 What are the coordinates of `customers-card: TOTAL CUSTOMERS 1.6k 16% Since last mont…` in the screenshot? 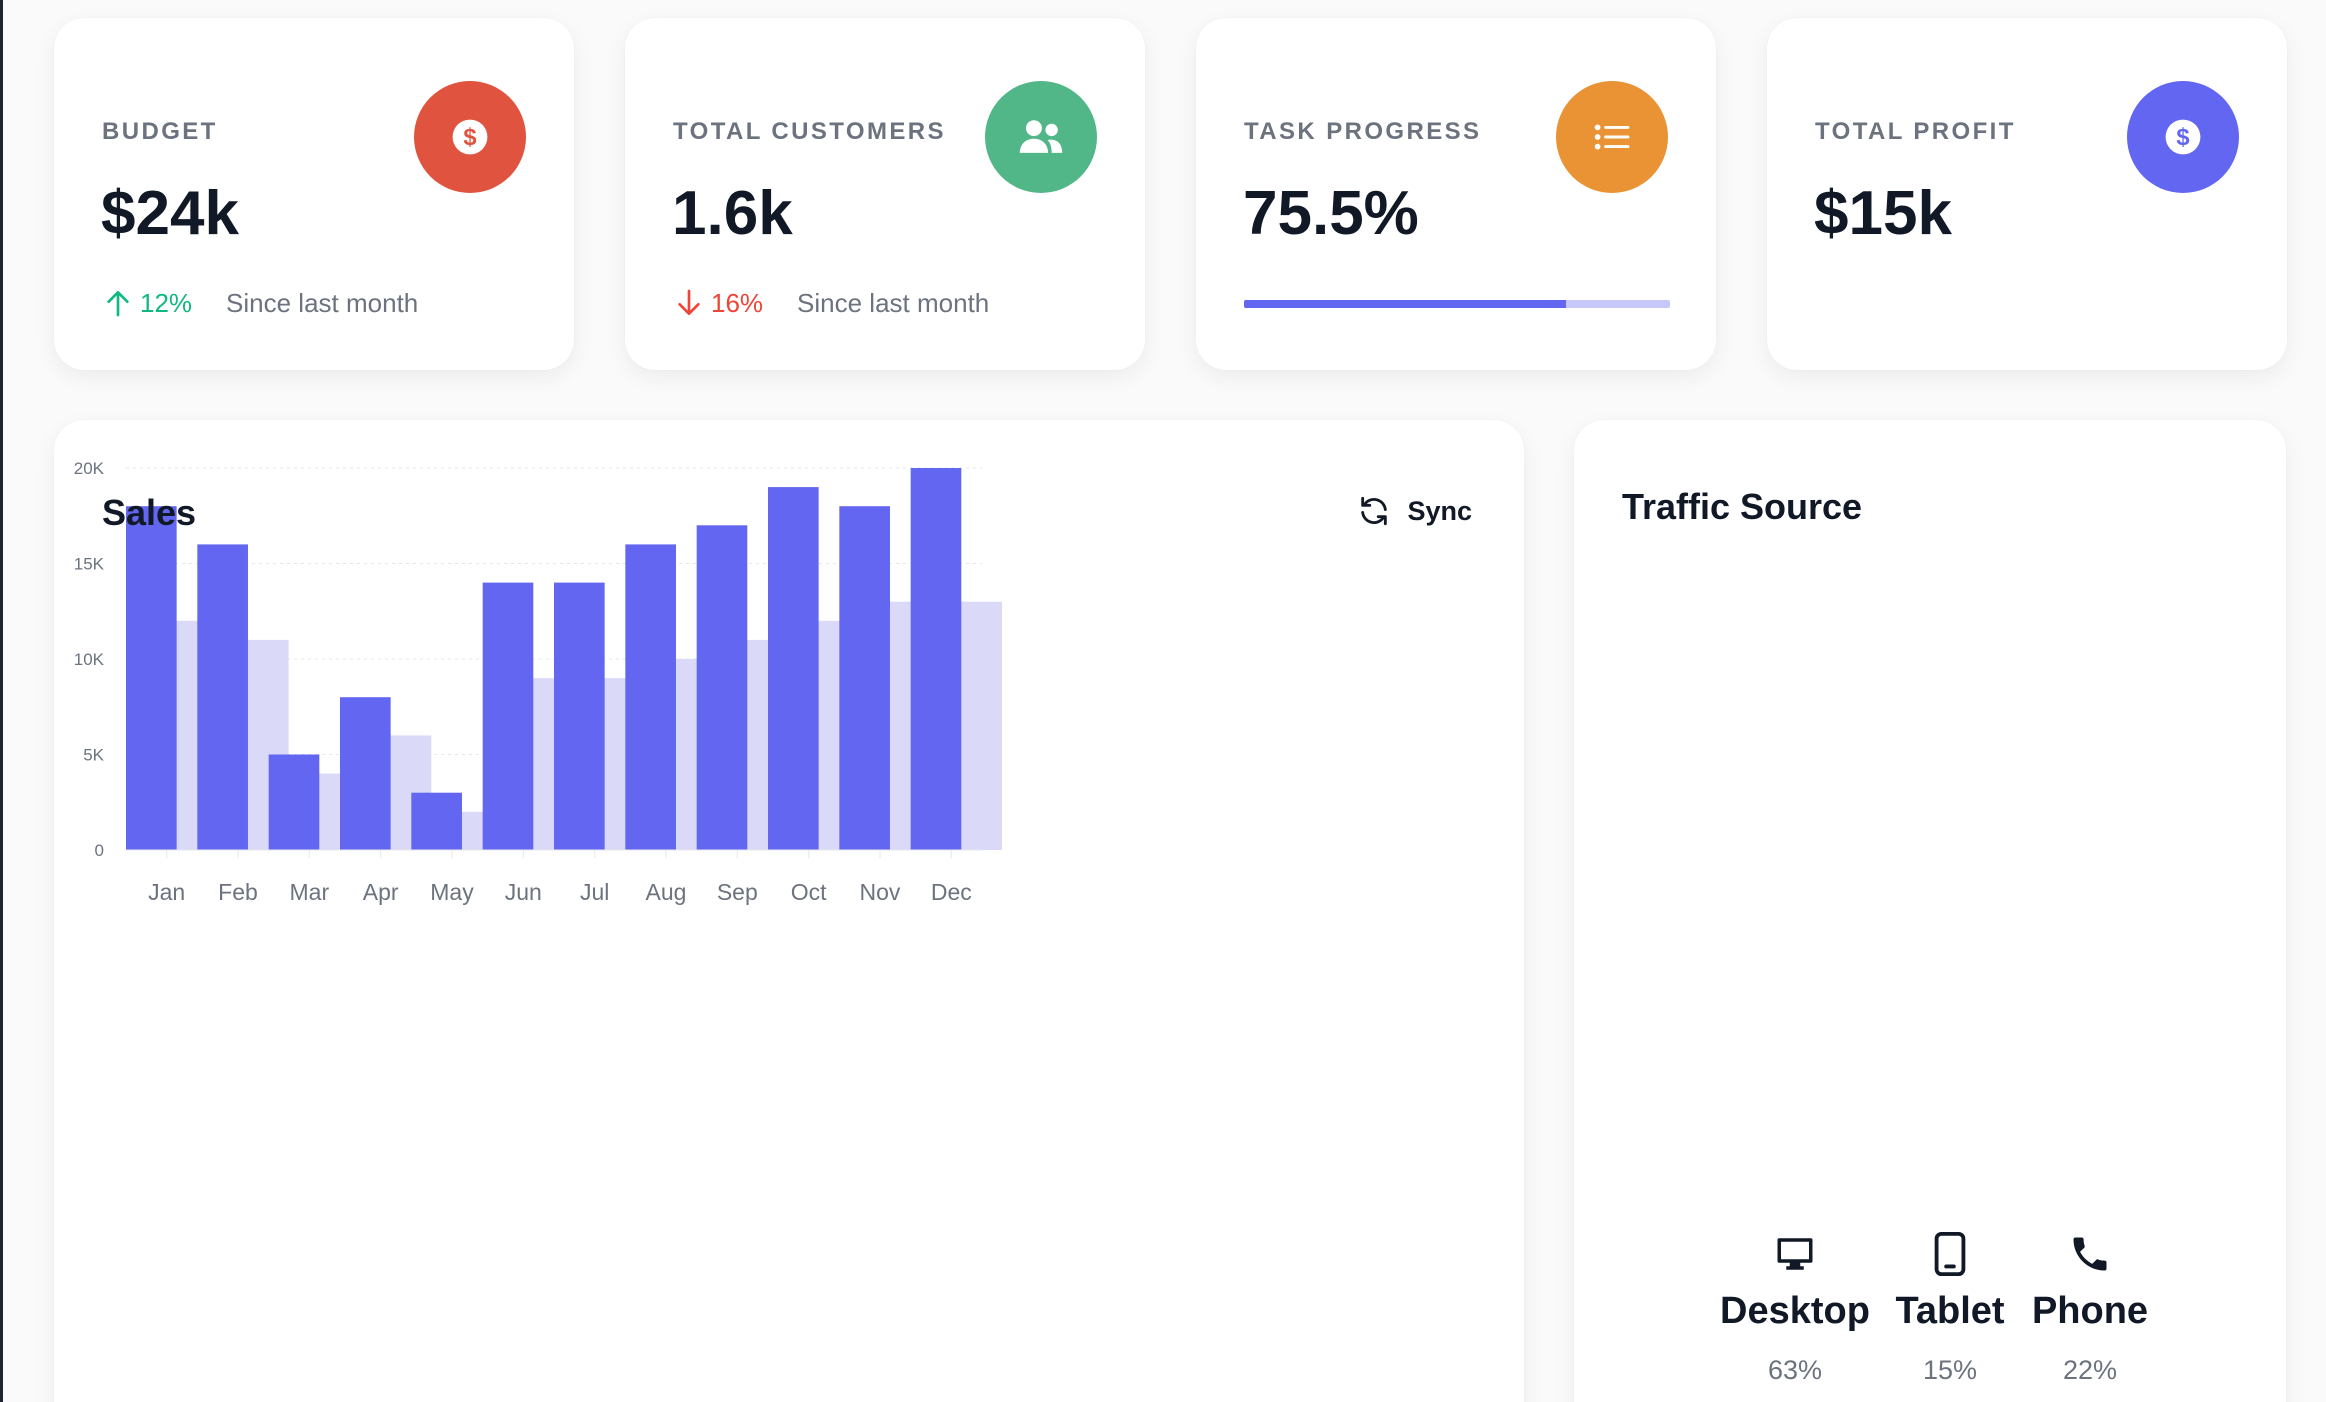 It's located at (885, 194).